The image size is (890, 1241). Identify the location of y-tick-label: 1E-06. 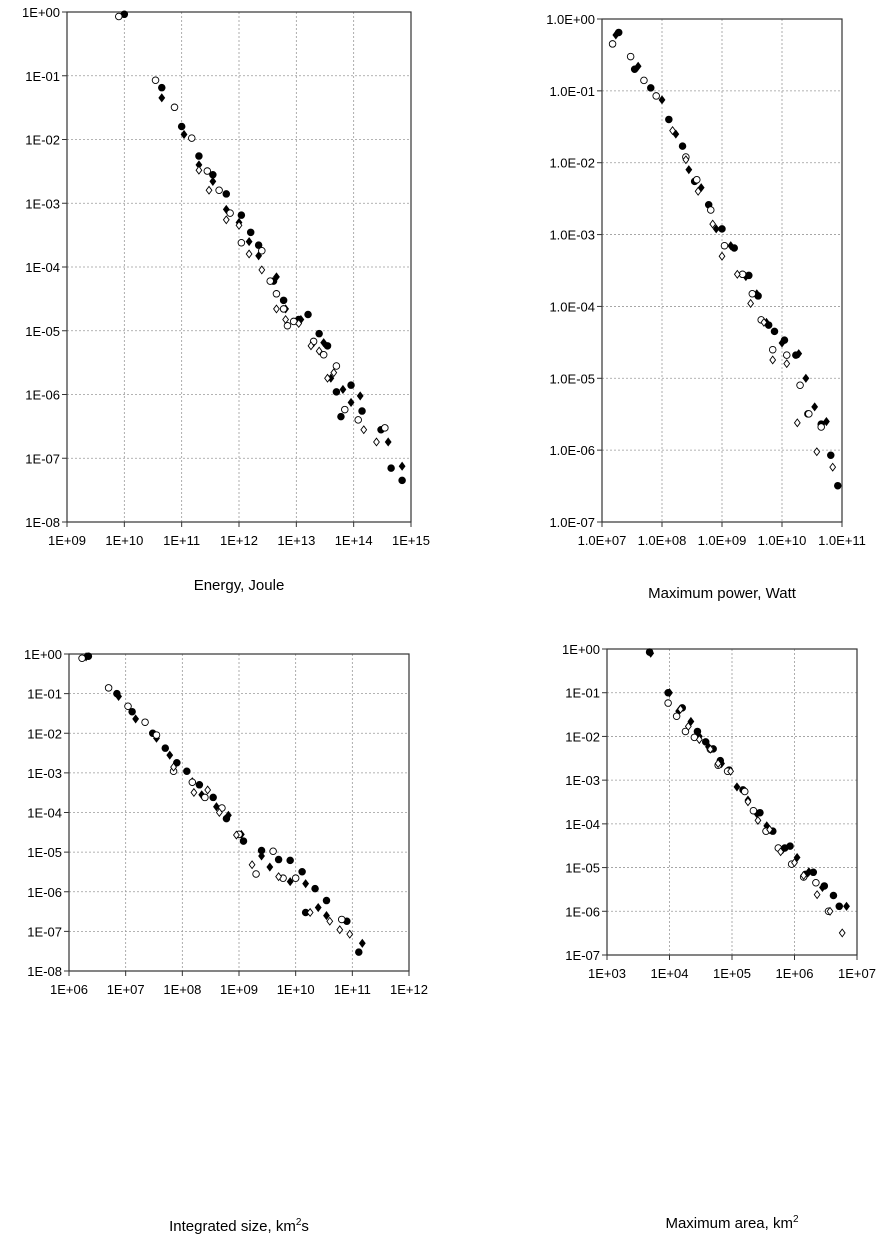
(582, 911).